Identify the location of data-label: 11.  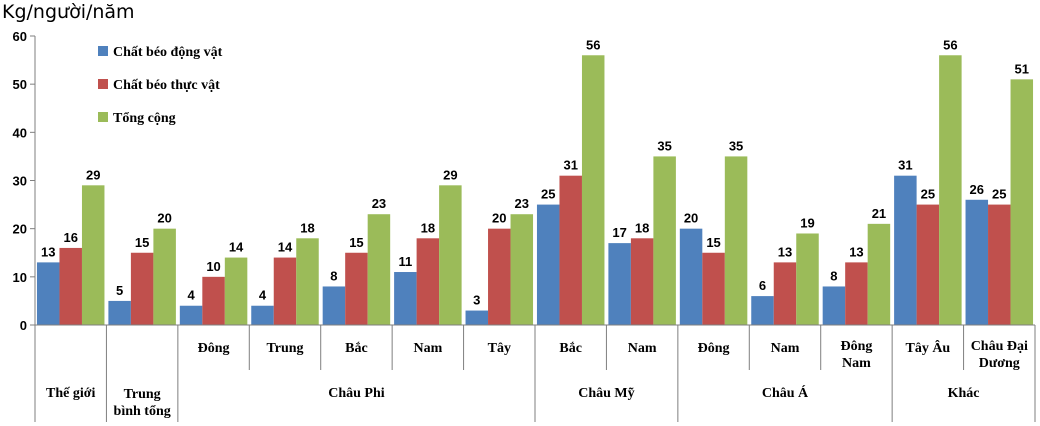
(405, 261).